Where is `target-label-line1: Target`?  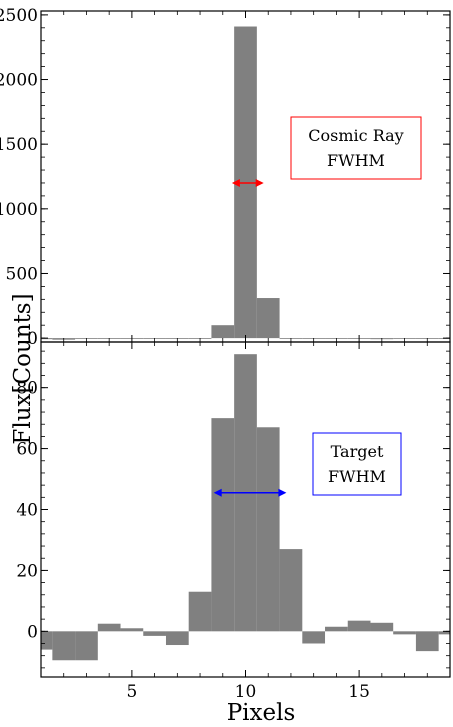
target-label-line1: Target is located at coordinates (357, 451).